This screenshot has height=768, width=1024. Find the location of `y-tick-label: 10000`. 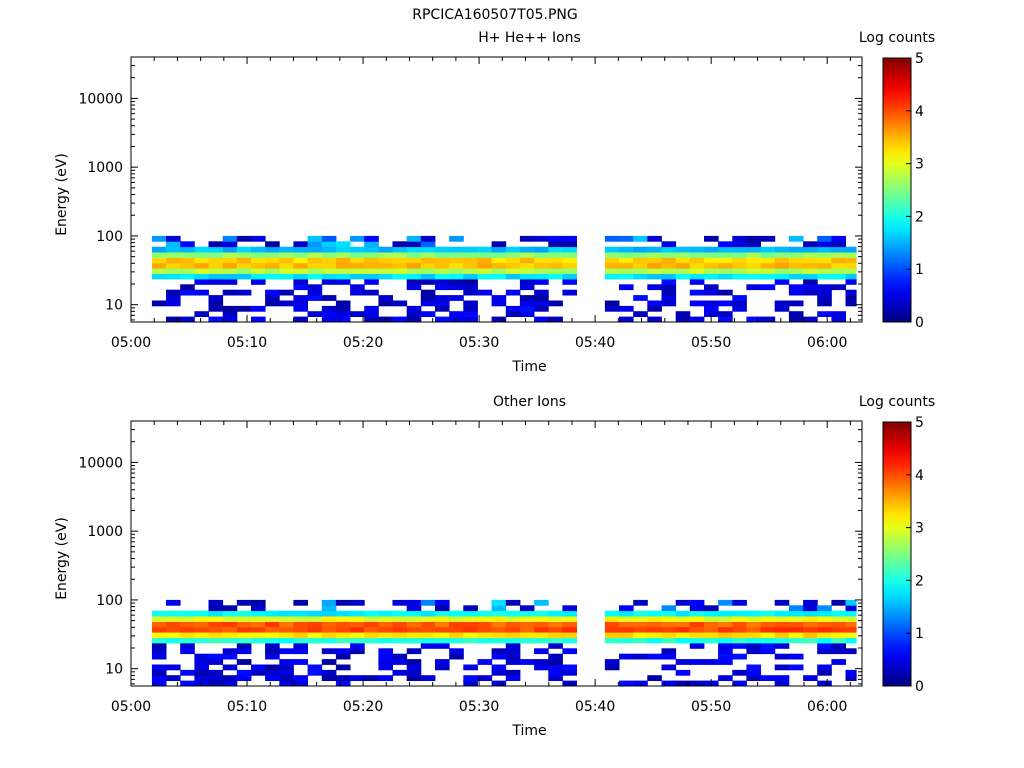

y-tick-label: 10000 is located at coordinates (100, 99).